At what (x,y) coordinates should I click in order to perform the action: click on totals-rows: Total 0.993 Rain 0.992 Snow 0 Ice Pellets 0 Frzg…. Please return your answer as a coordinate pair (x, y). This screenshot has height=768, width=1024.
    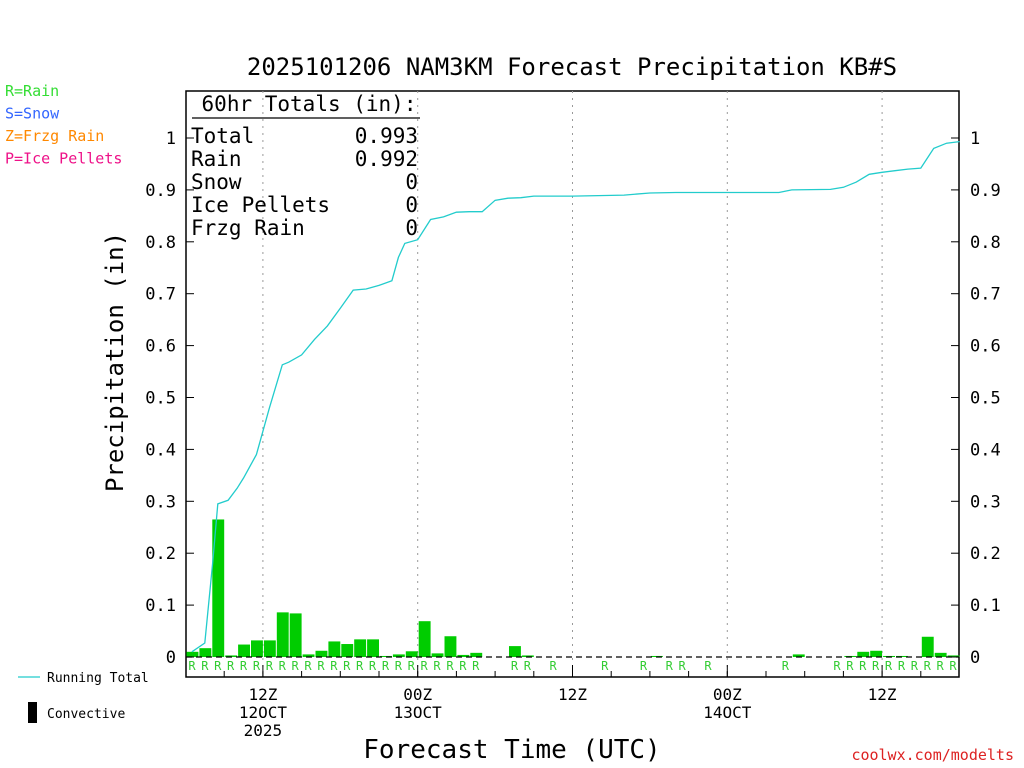
    Looking at the image, I should click on (304, 182).